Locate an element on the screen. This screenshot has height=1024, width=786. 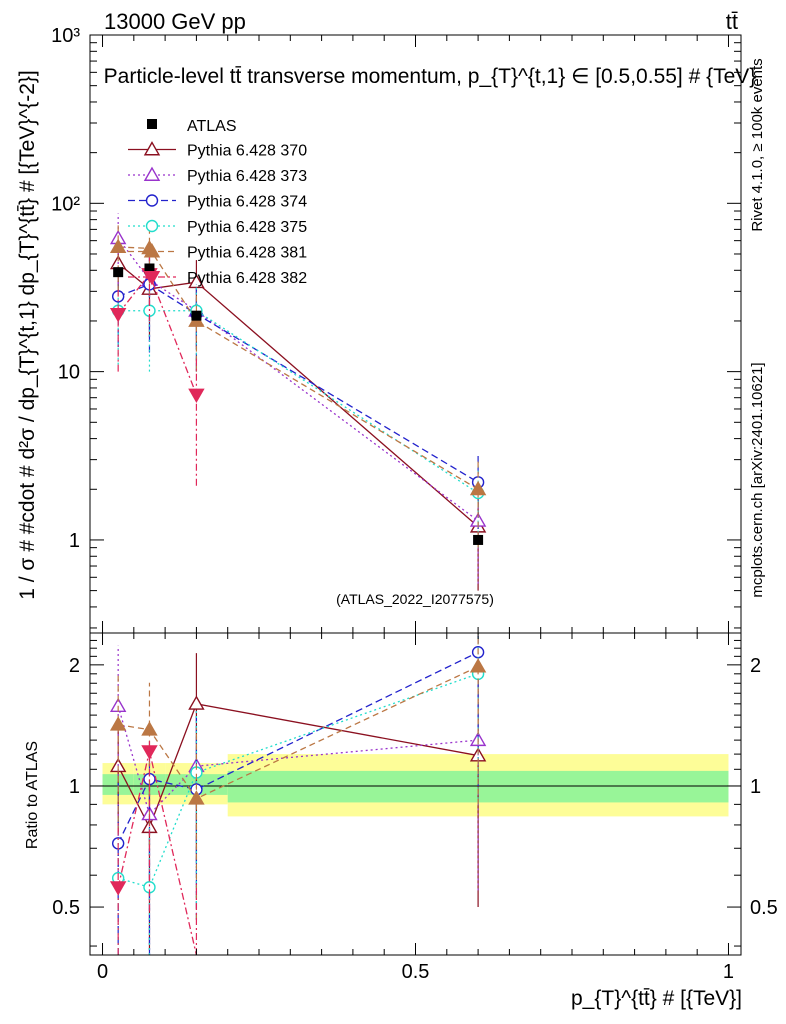
ratio-tick-label-right: 1 is located at coordinates (755, 787).